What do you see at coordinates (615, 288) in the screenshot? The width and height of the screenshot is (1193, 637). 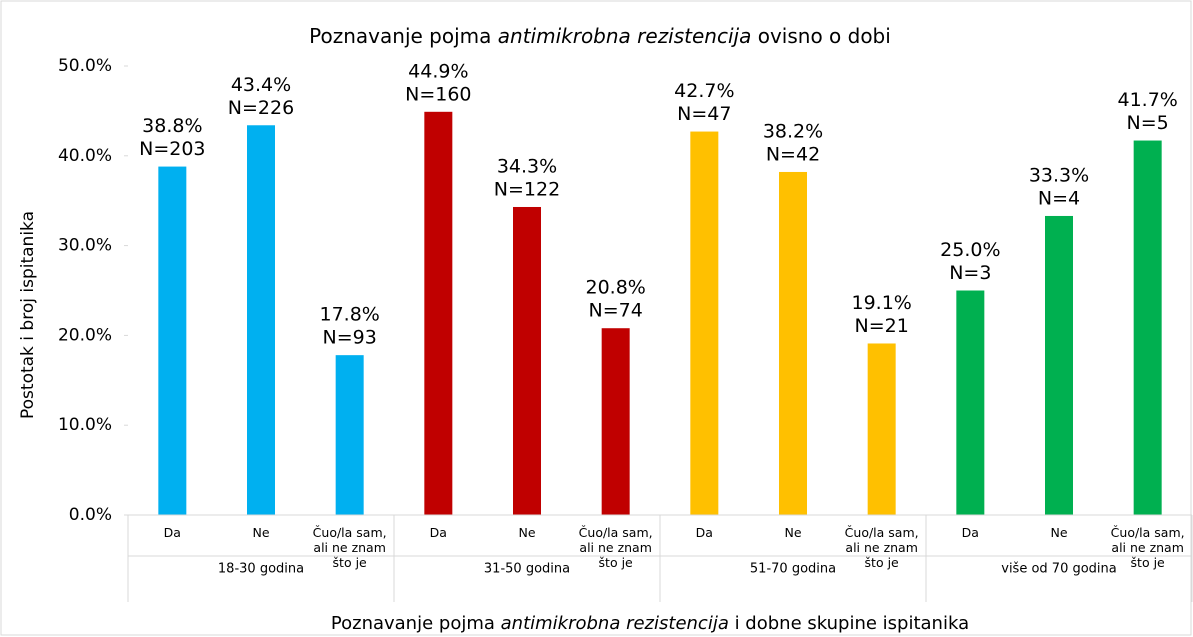 I see `value-label: 20.8%` at bounding box center [615, 288].